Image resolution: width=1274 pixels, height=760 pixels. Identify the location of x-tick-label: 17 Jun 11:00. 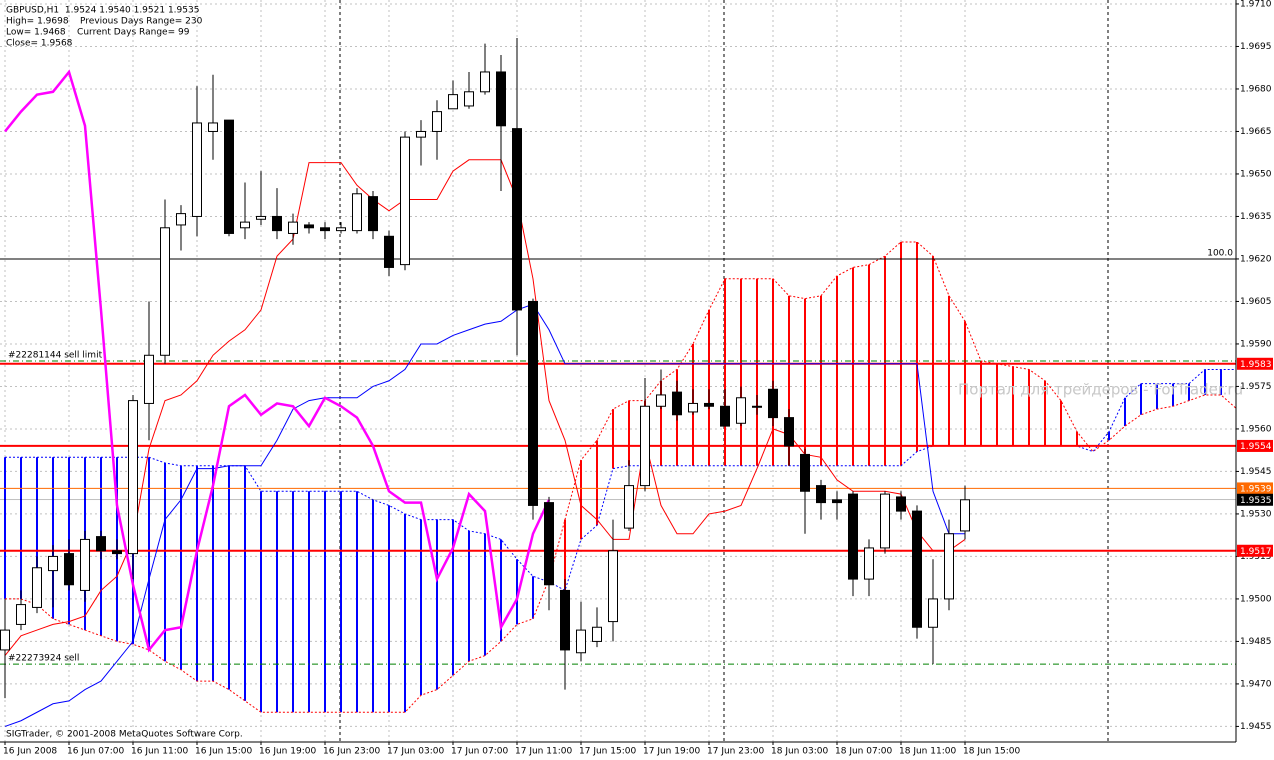
(543, 752).